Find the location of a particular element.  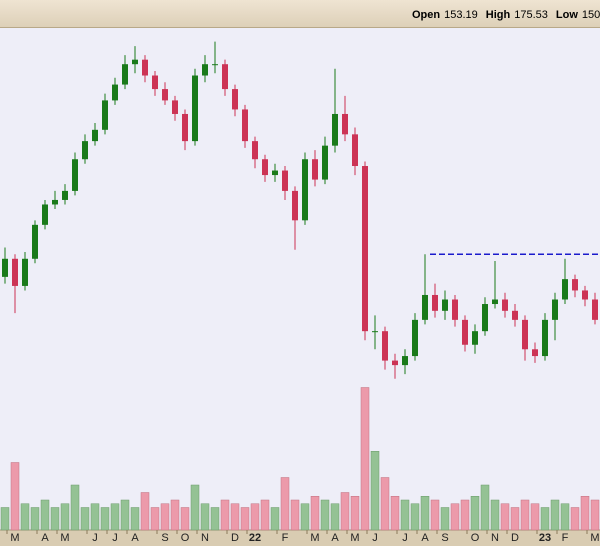

x-tick-label: 22 is located at coordinates (255, 538).